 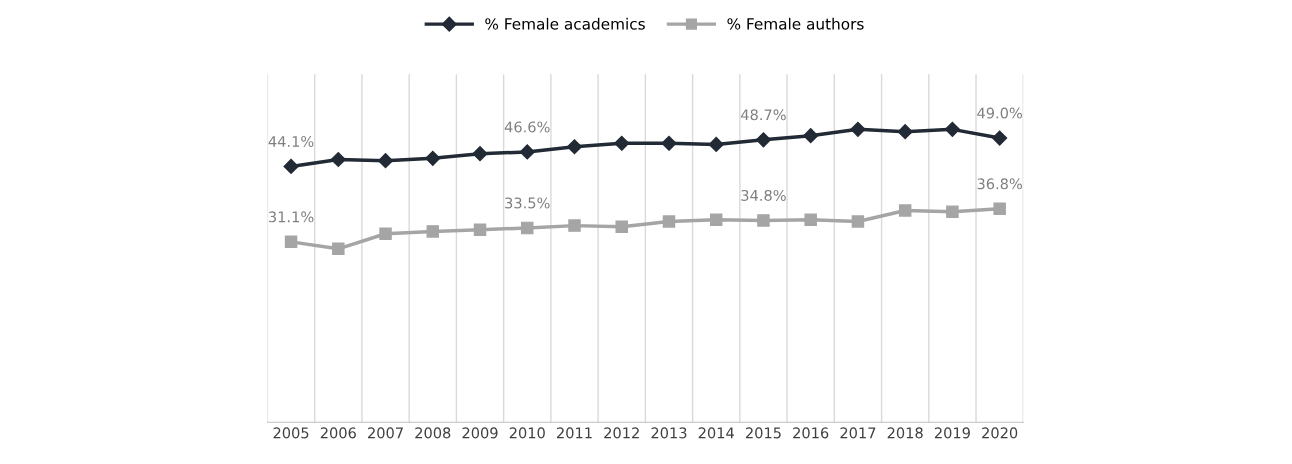 What do you see at coordinates (527, 433) in the screenshot?
I see `x-tick-label: 2010` at bounding box center [527, 433].